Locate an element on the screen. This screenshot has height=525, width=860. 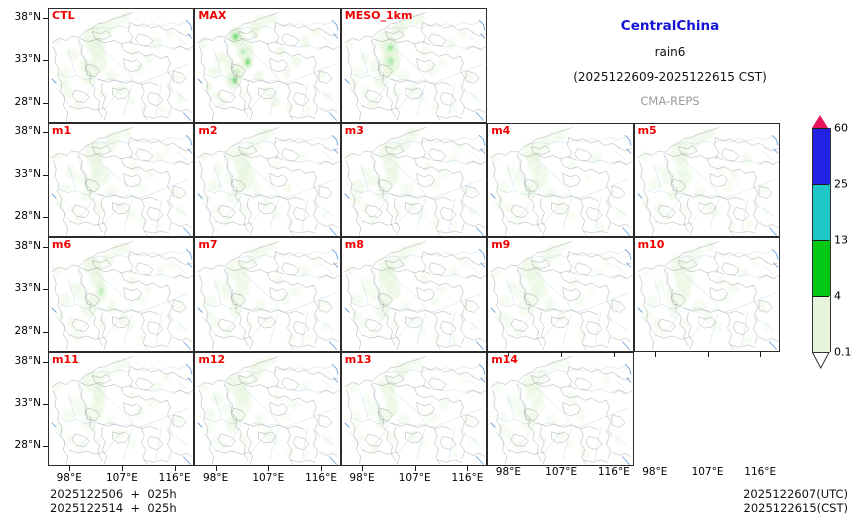
map-panel-m6: m6 is located at coordinates (121, 294).